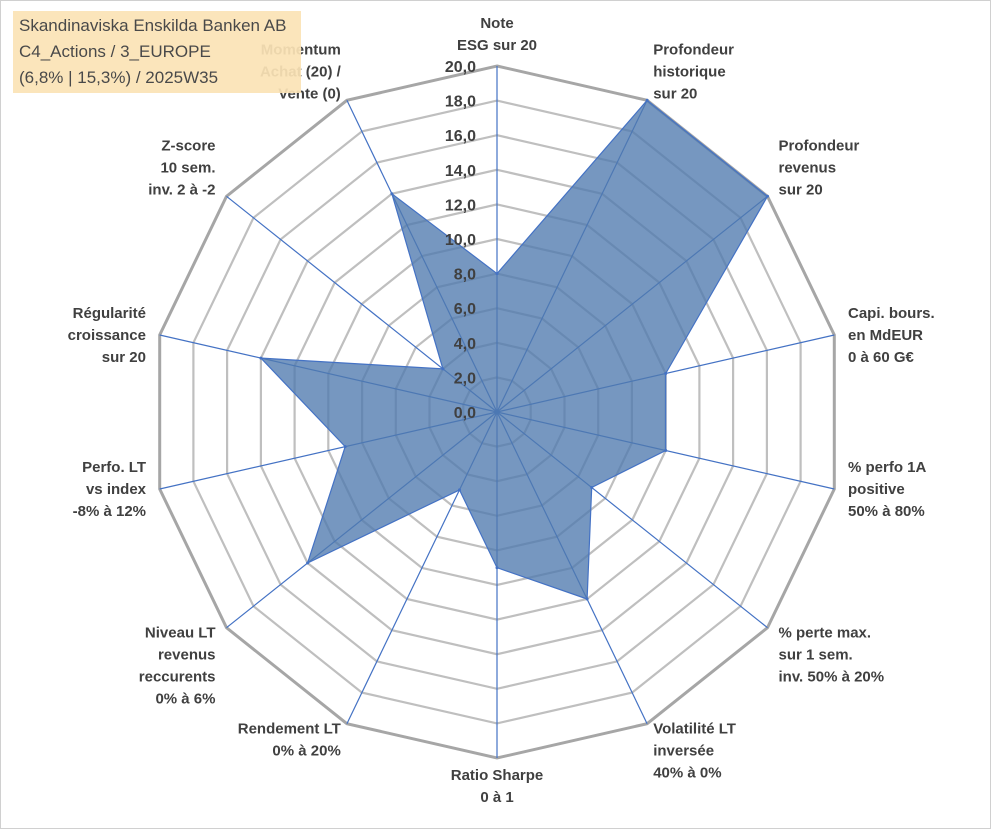  Describe the element at coordinates (188, 145) in the screenshot. I see `axis-label-line: Z-score` at that location.